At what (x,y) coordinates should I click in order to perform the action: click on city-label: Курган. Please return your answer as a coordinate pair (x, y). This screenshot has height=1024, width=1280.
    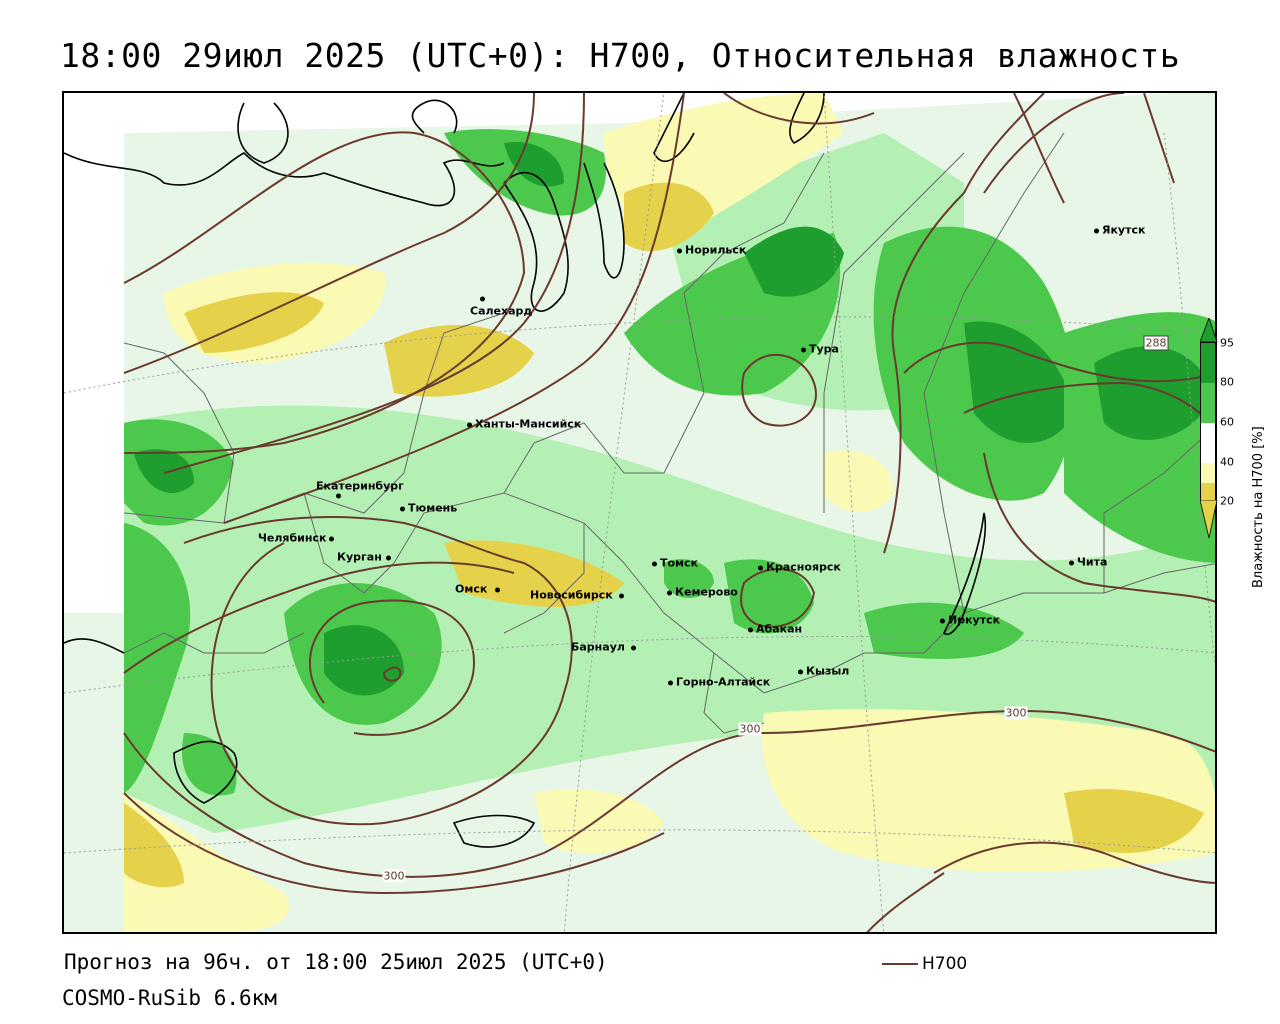
    Looking at the image, I should click on (365, 557).